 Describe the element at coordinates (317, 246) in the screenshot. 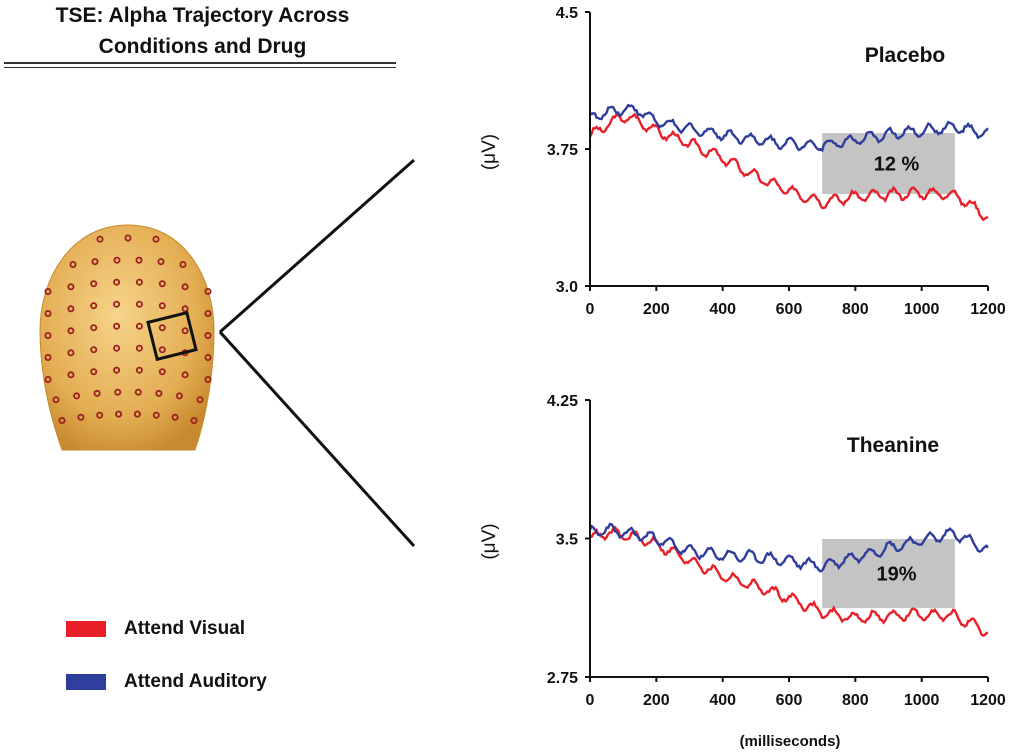

I see `connector-line-upper` at that location.